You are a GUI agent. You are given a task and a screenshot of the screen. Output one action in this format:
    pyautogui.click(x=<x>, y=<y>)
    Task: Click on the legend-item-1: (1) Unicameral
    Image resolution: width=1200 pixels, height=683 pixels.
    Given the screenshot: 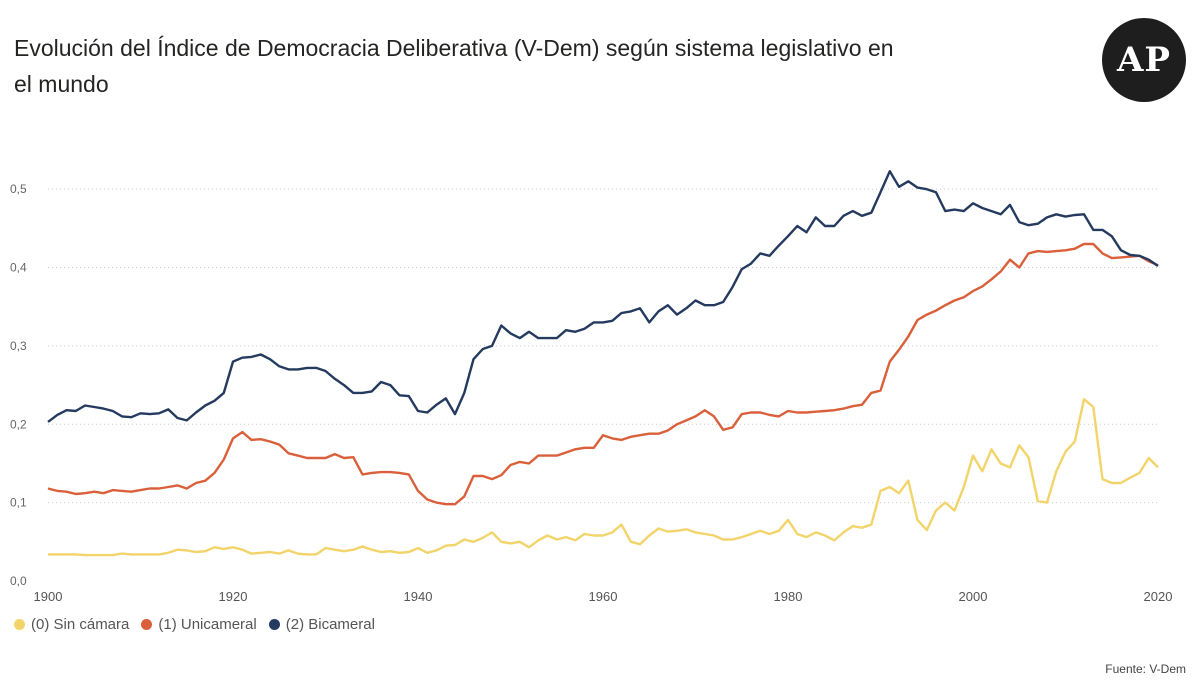 What is the action you would take?
    pyautogui.click(x=199, y=624)
    